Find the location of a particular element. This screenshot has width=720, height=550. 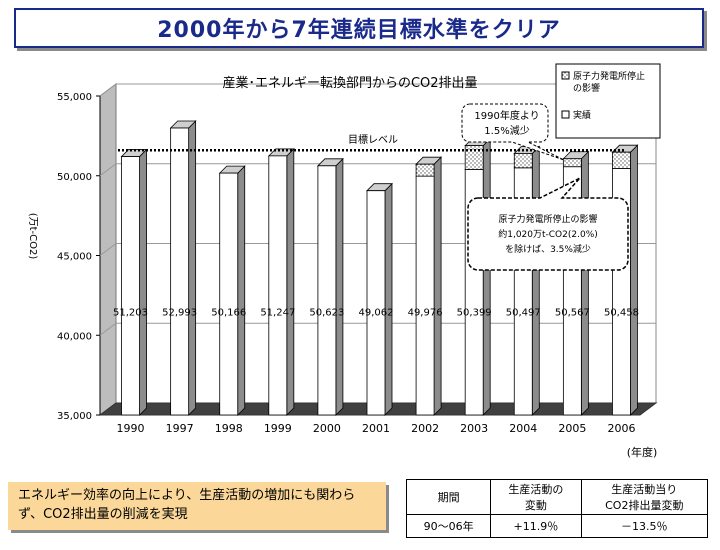

bar-value-label: 50,497 is located at coordinates (523, 312).